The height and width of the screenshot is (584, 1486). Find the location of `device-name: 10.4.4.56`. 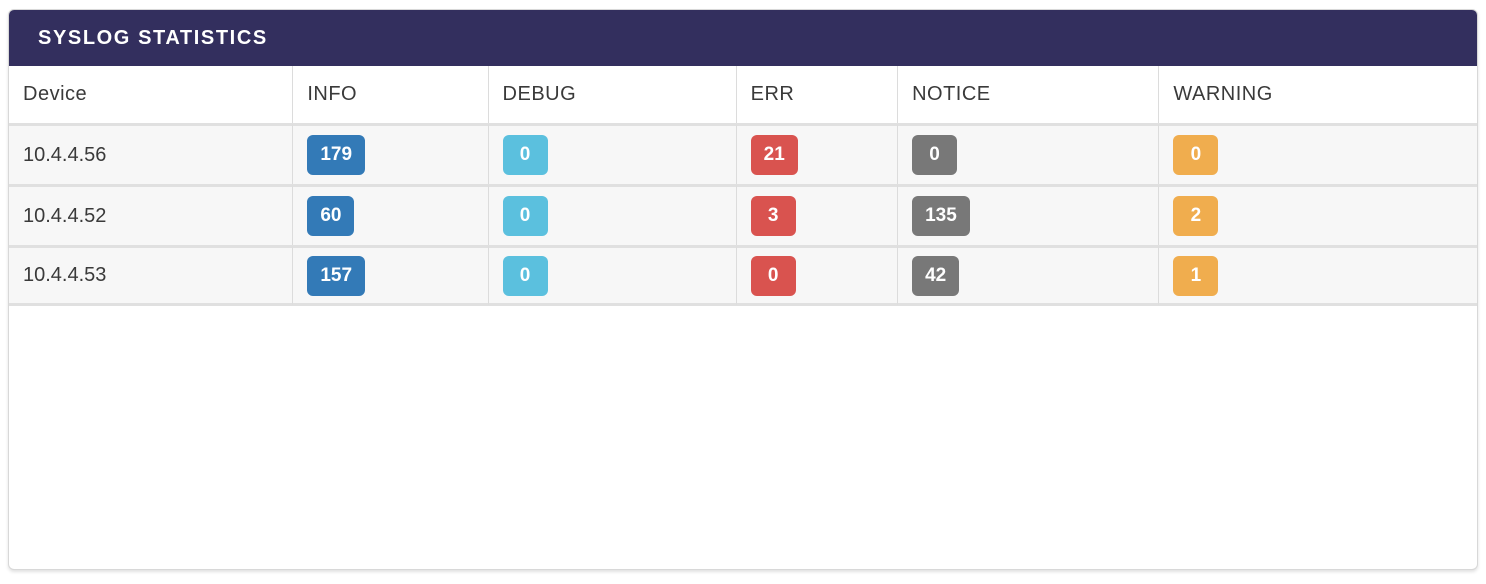

device-name: 10.4.4.56 is located at coordinates (65, 154).